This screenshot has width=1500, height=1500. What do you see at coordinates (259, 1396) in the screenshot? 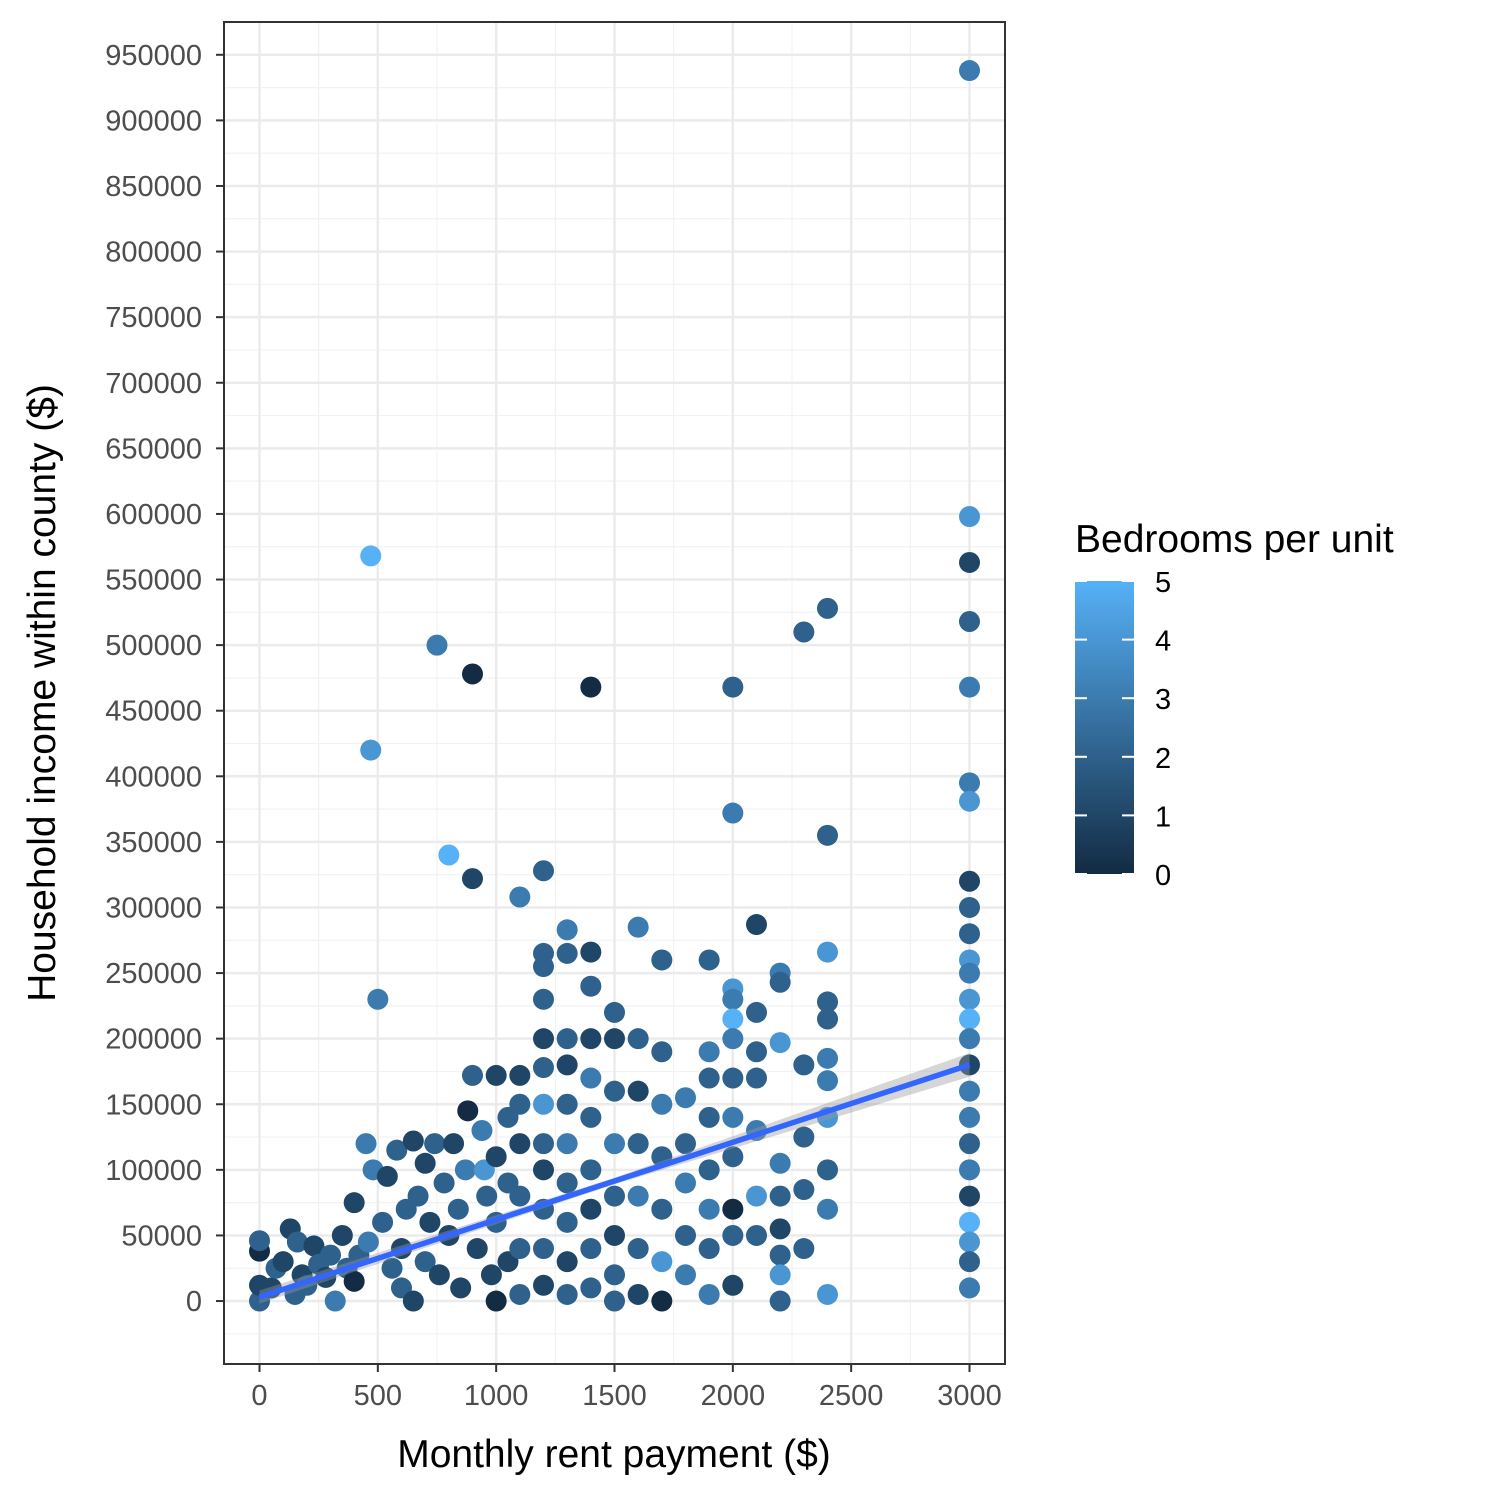
I see `x-tick-label: 0` at bounding box center [259, 1396].